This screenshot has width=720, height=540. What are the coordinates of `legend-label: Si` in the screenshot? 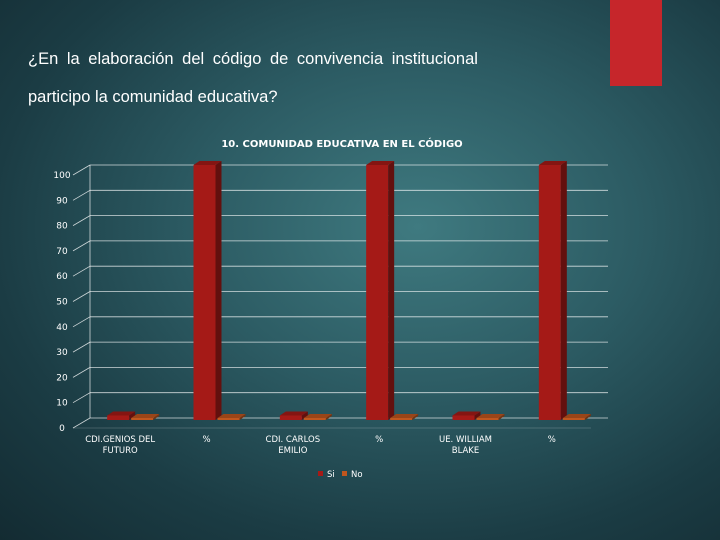 It's located at (331, 475).